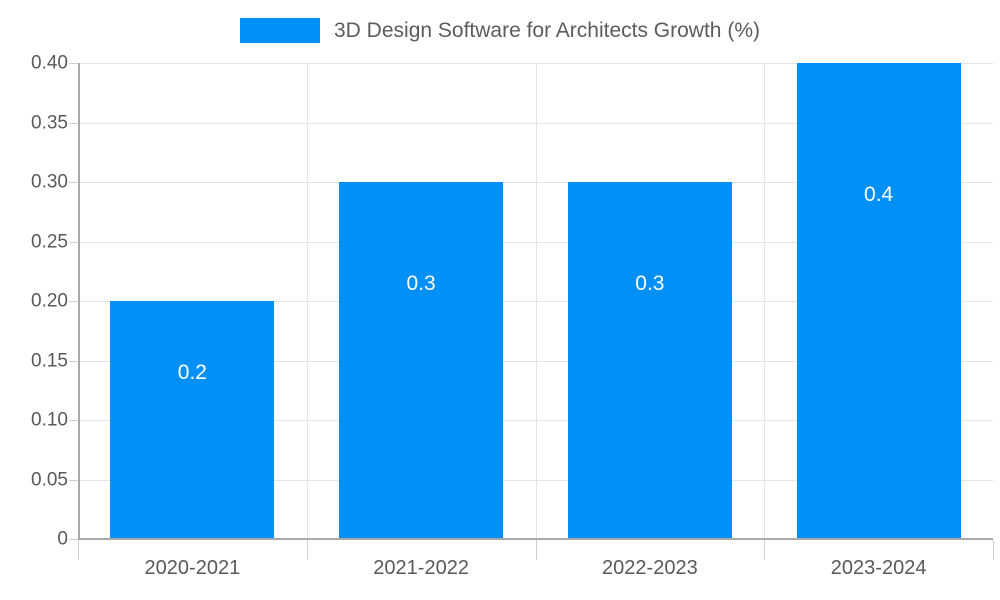 Image resolution: width=1000 pixels, height=600 pixels. Describe the element at coordinates (49, 420) in the screenshot. I see `y-axis-tick-label: 0.10` at that location.